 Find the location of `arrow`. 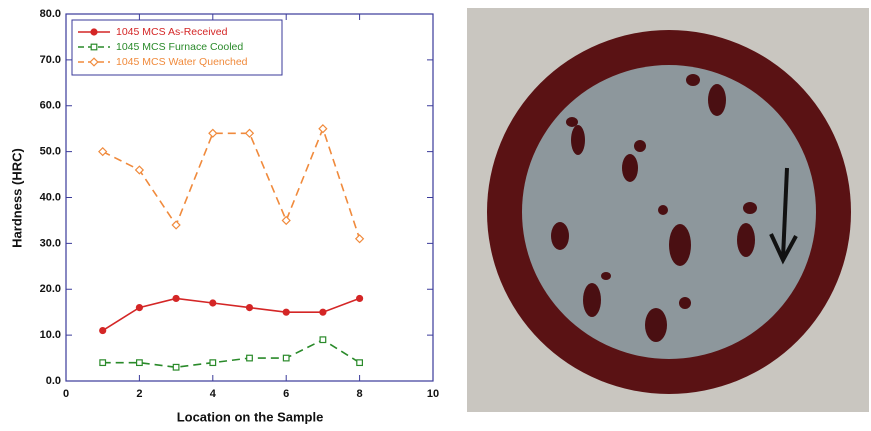

arrow is located at coordinates (783, 216).